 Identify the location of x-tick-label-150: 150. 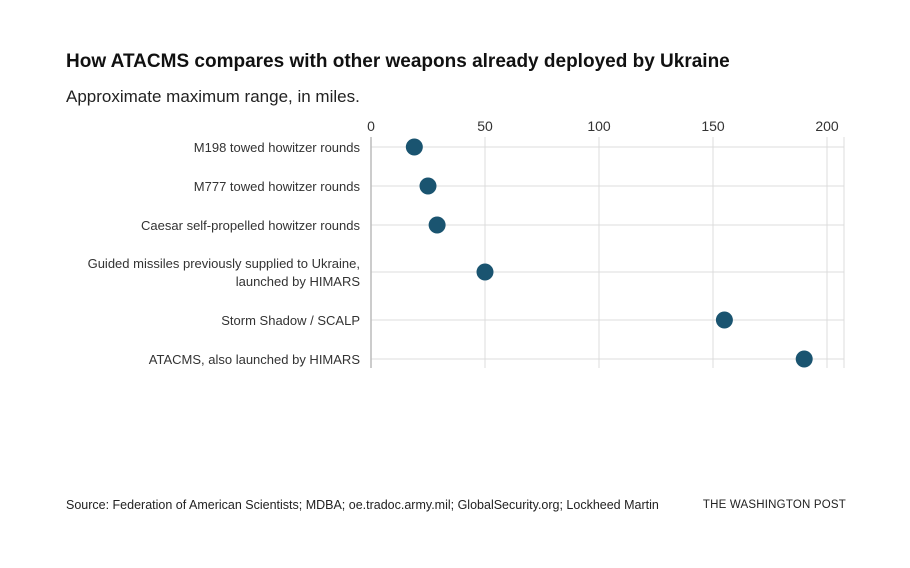
(713, 126).